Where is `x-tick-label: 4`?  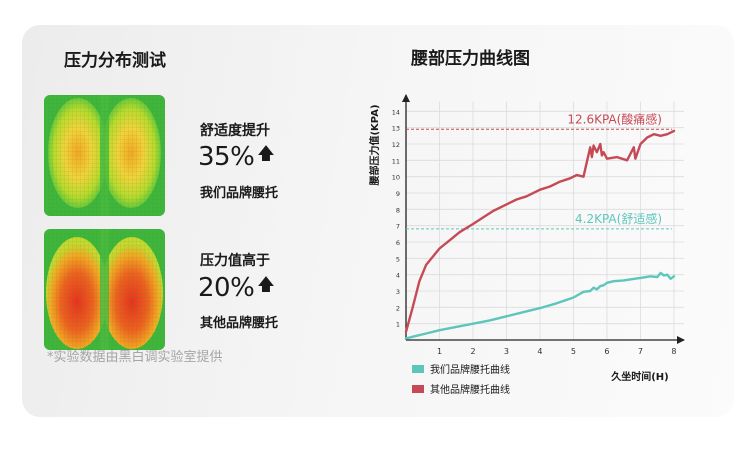
x-tick-label: 4 is located at coordinates (539, 351).